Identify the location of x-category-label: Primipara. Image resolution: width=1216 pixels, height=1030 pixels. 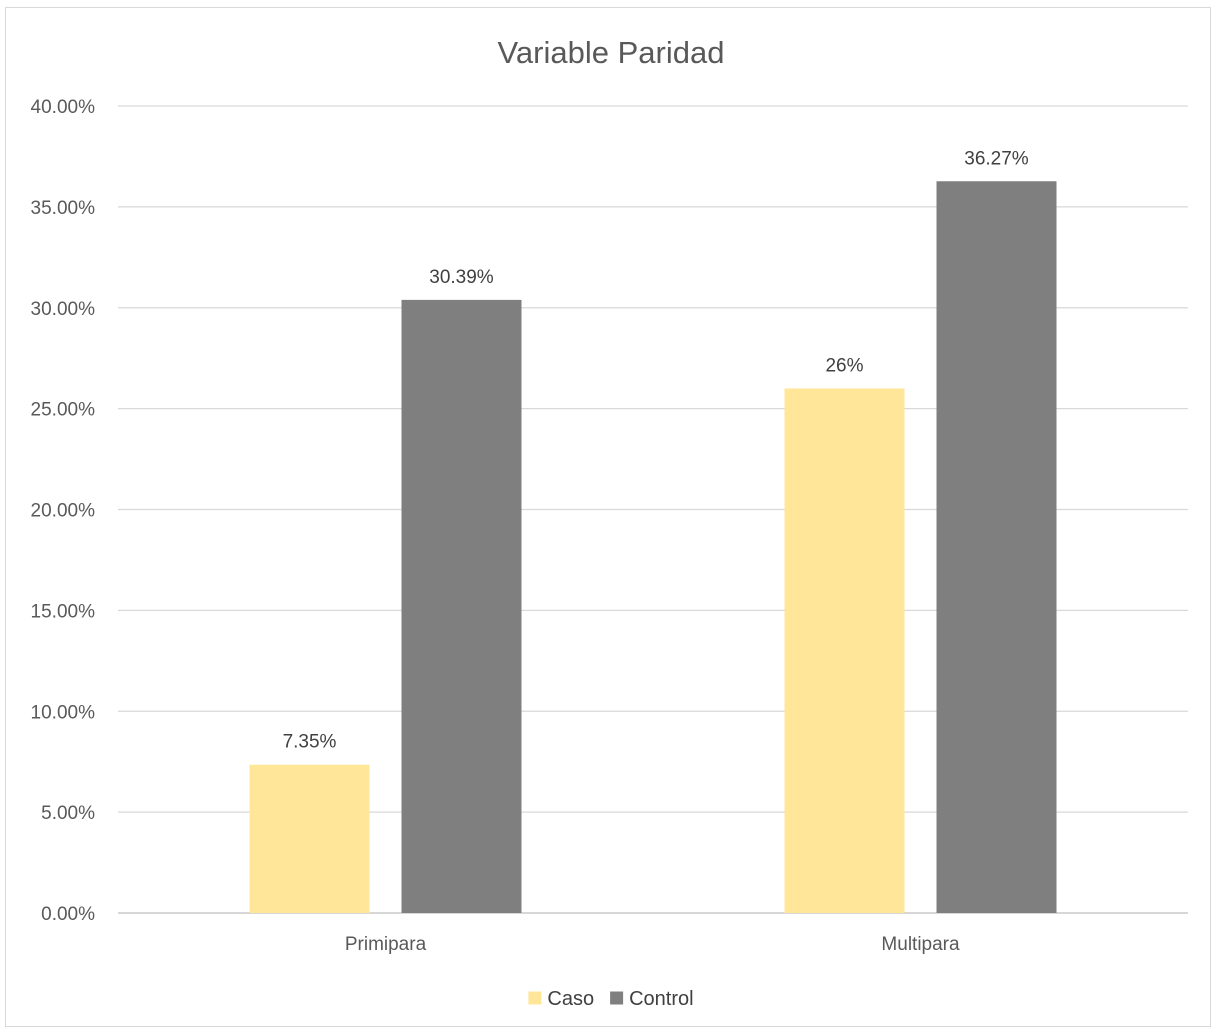
(386, 944).